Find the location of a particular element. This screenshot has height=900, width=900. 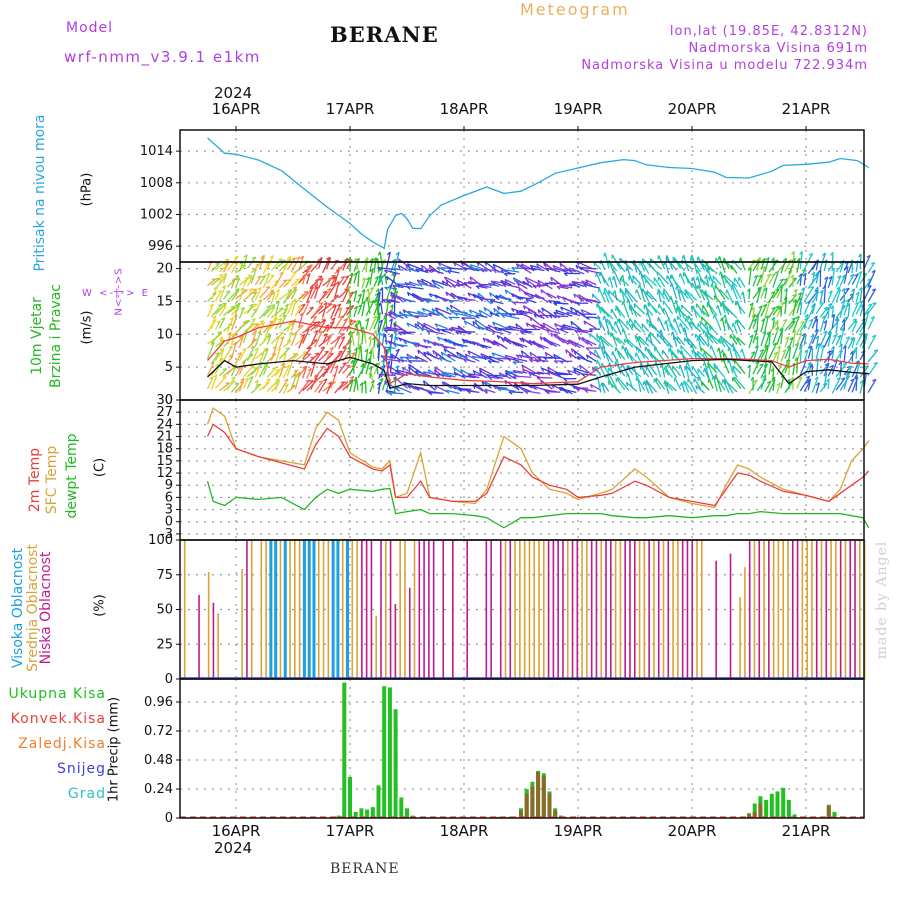

date-tick-top: 16APR is located at coordinates (236, 109).